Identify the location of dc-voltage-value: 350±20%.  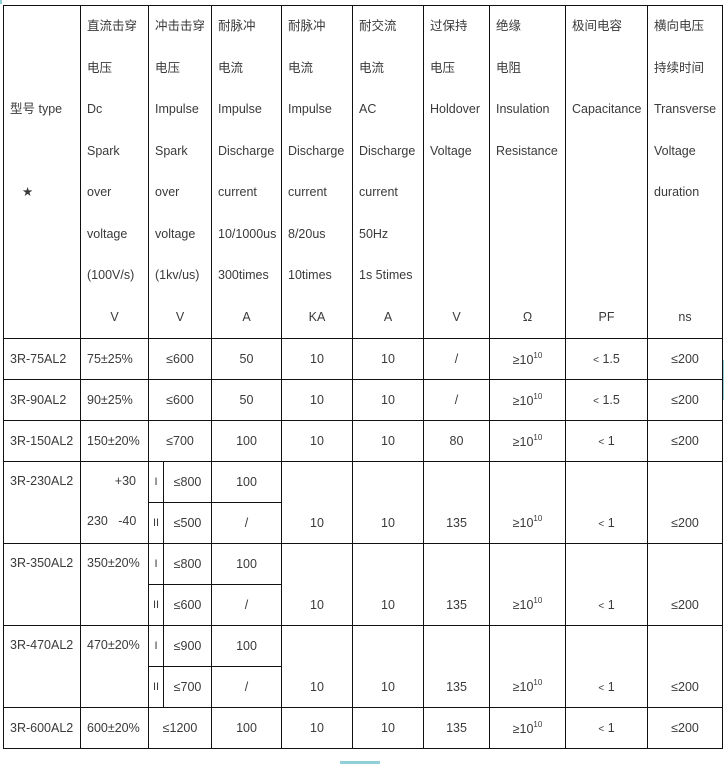
(113, 563).